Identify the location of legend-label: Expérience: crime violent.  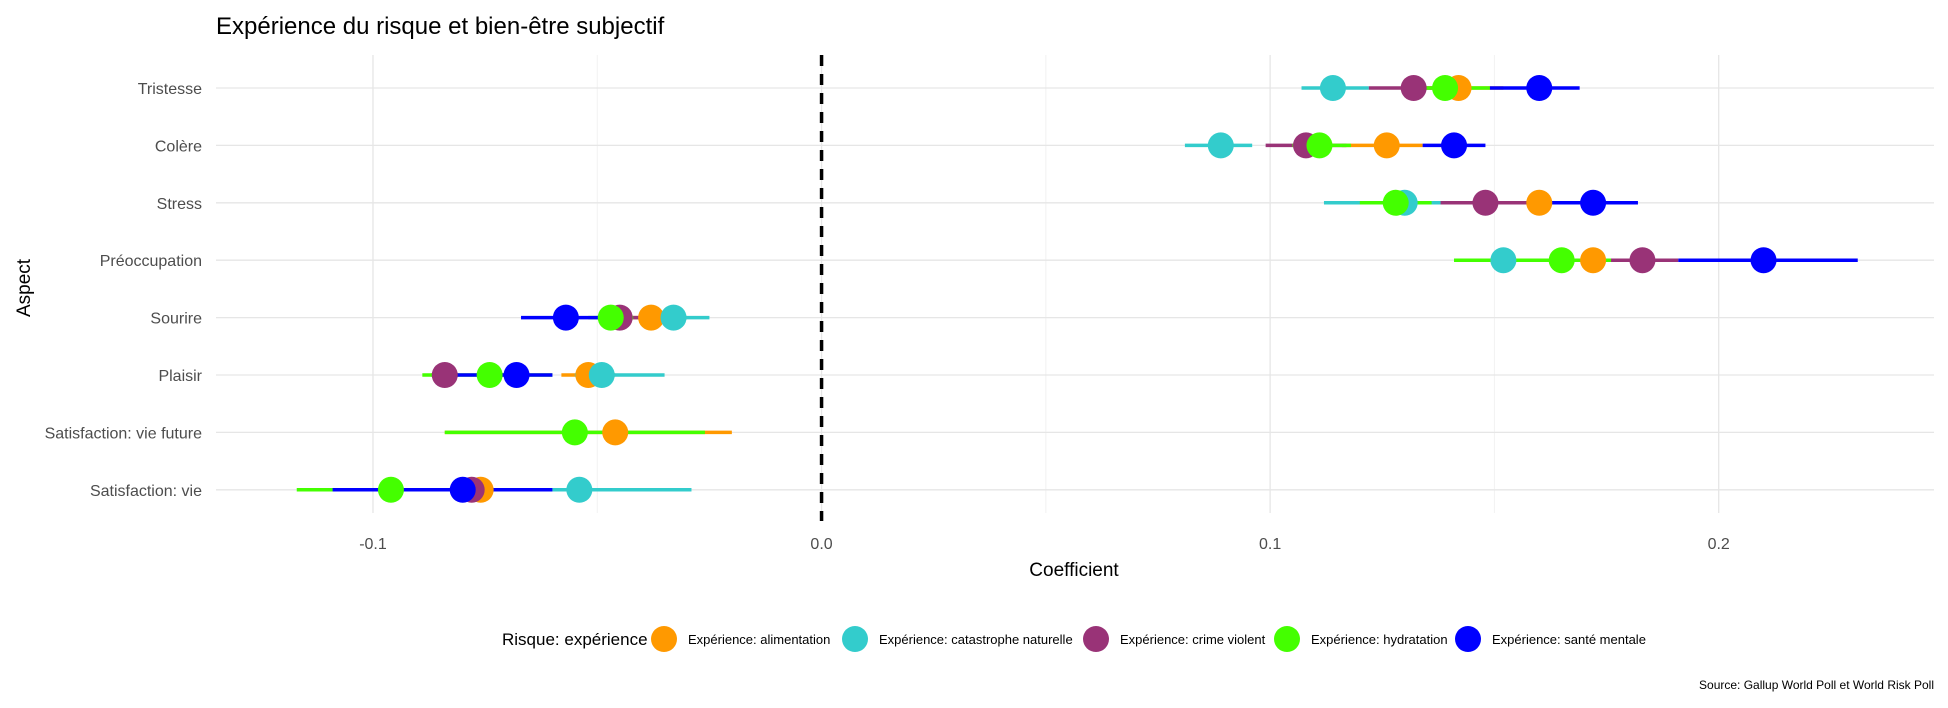
(1193, 639).